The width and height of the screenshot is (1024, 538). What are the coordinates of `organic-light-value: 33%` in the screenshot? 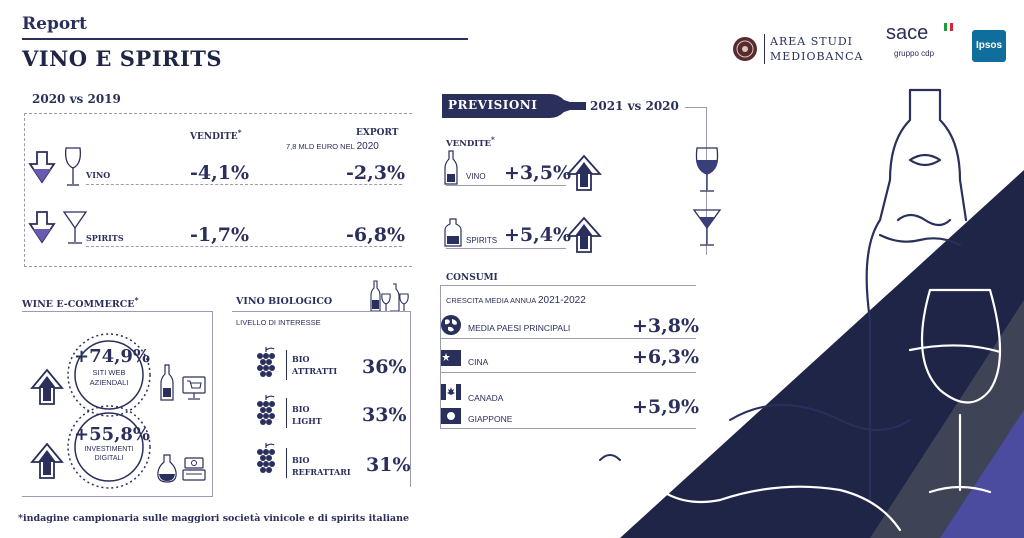 It's located at (384, 415).